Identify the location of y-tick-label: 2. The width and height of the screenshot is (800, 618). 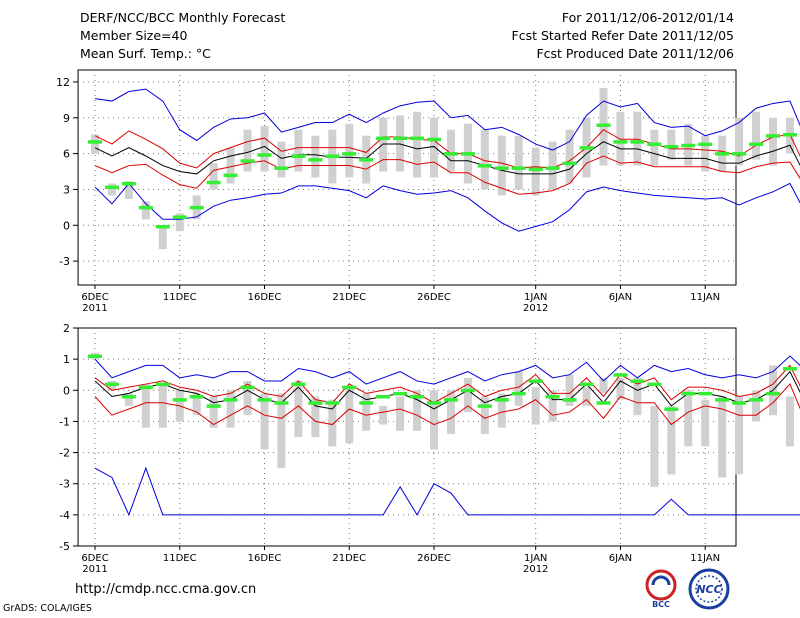
(66, 328).